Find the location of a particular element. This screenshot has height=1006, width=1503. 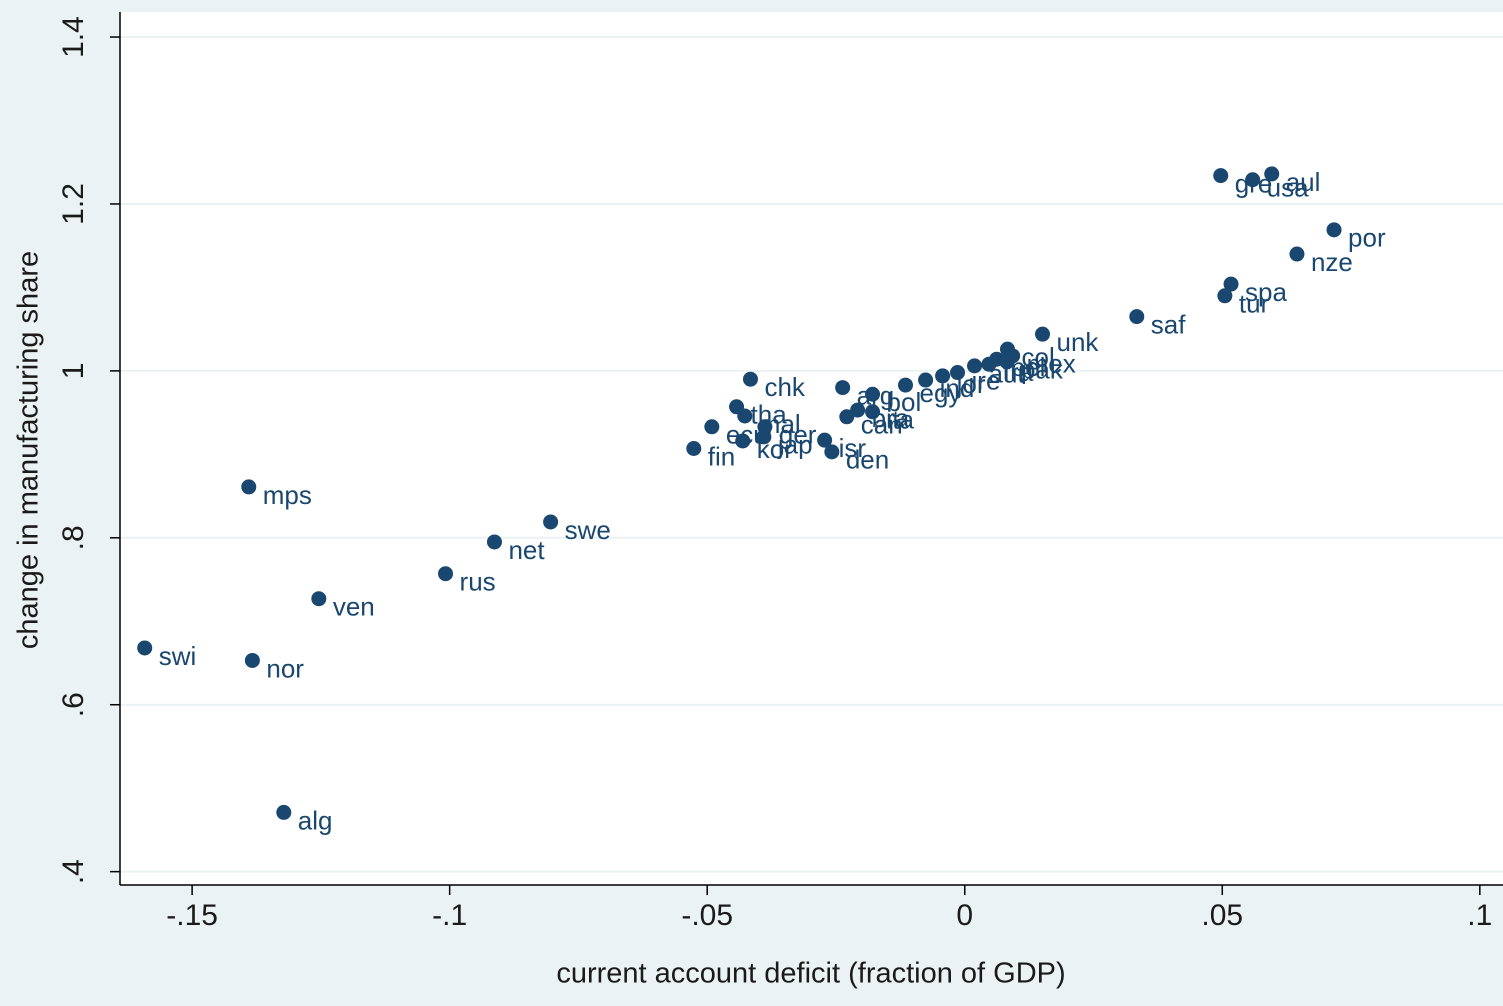

point-label: swe is located at coordinates (588, 530).